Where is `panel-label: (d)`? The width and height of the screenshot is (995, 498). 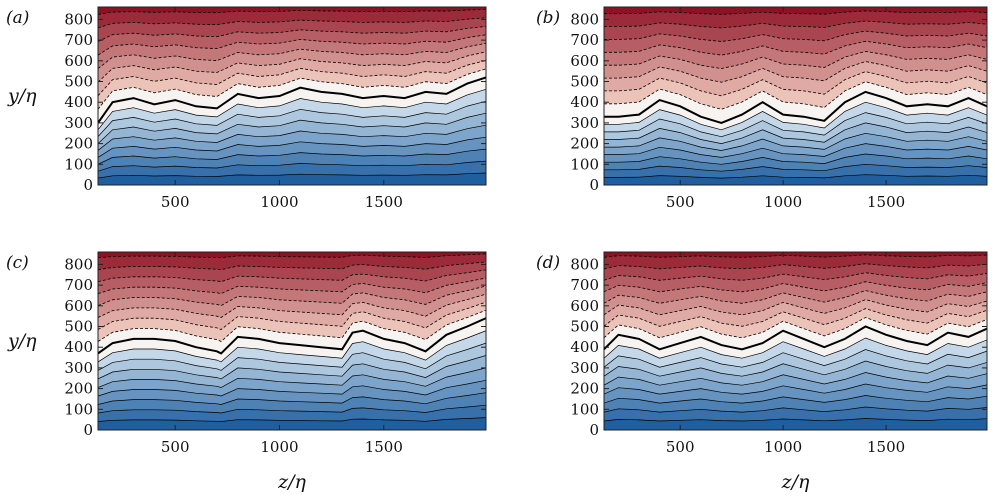
panel-label: (d) is located at coordinates (548, 263).